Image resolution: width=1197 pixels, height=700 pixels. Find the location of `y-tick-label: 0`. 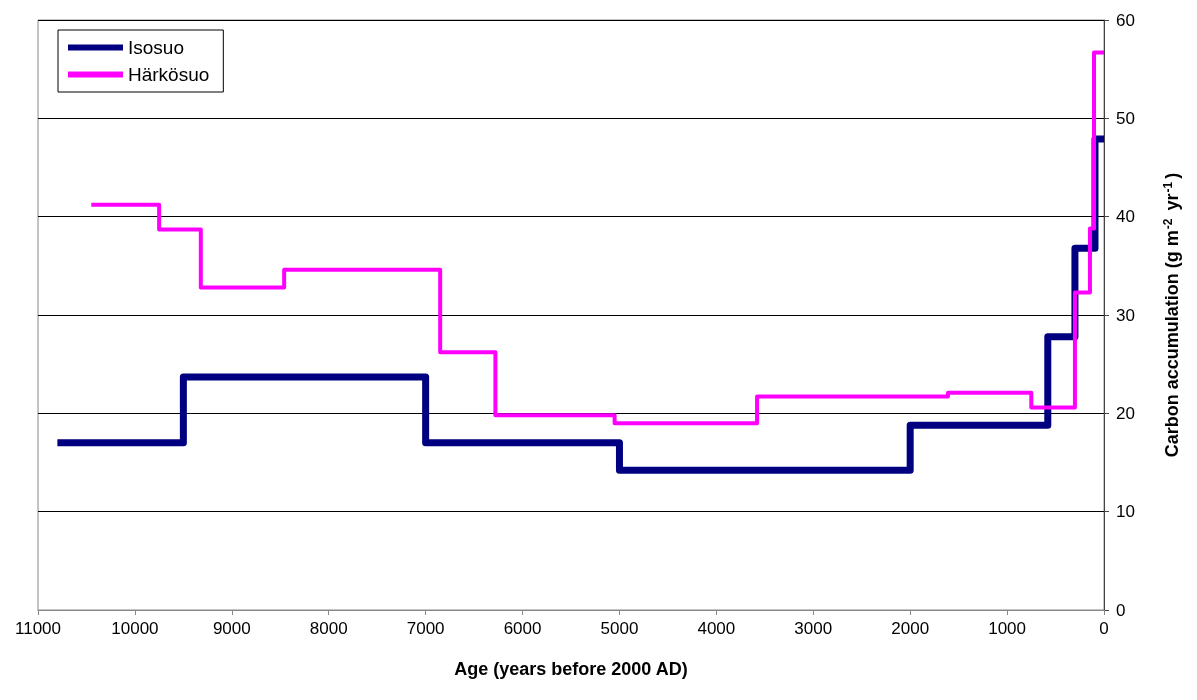

y-tick-label: 0 is located at coordinates (1121, 610).